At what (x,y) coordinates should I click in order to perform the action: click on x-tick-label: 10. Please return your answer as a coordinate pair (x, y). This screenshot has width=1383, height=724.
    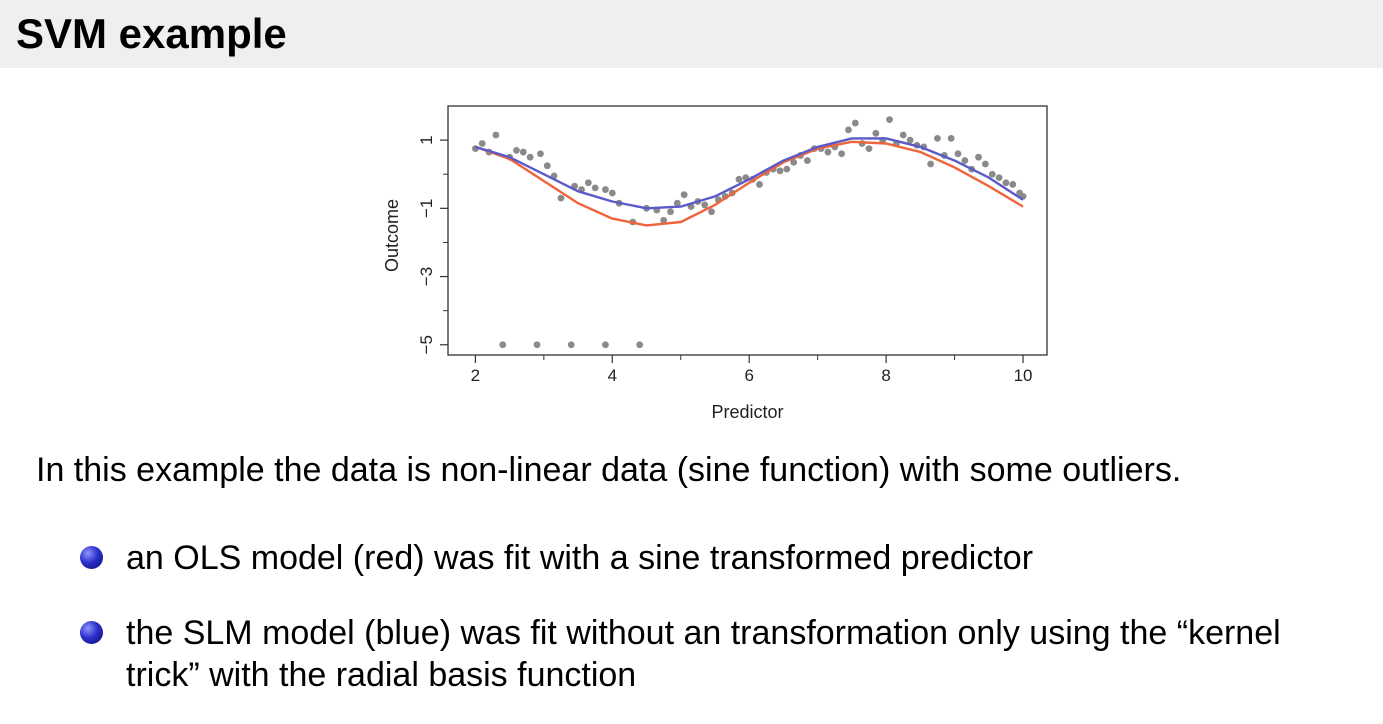
    Looking at the image, I should click on (1023, 375).